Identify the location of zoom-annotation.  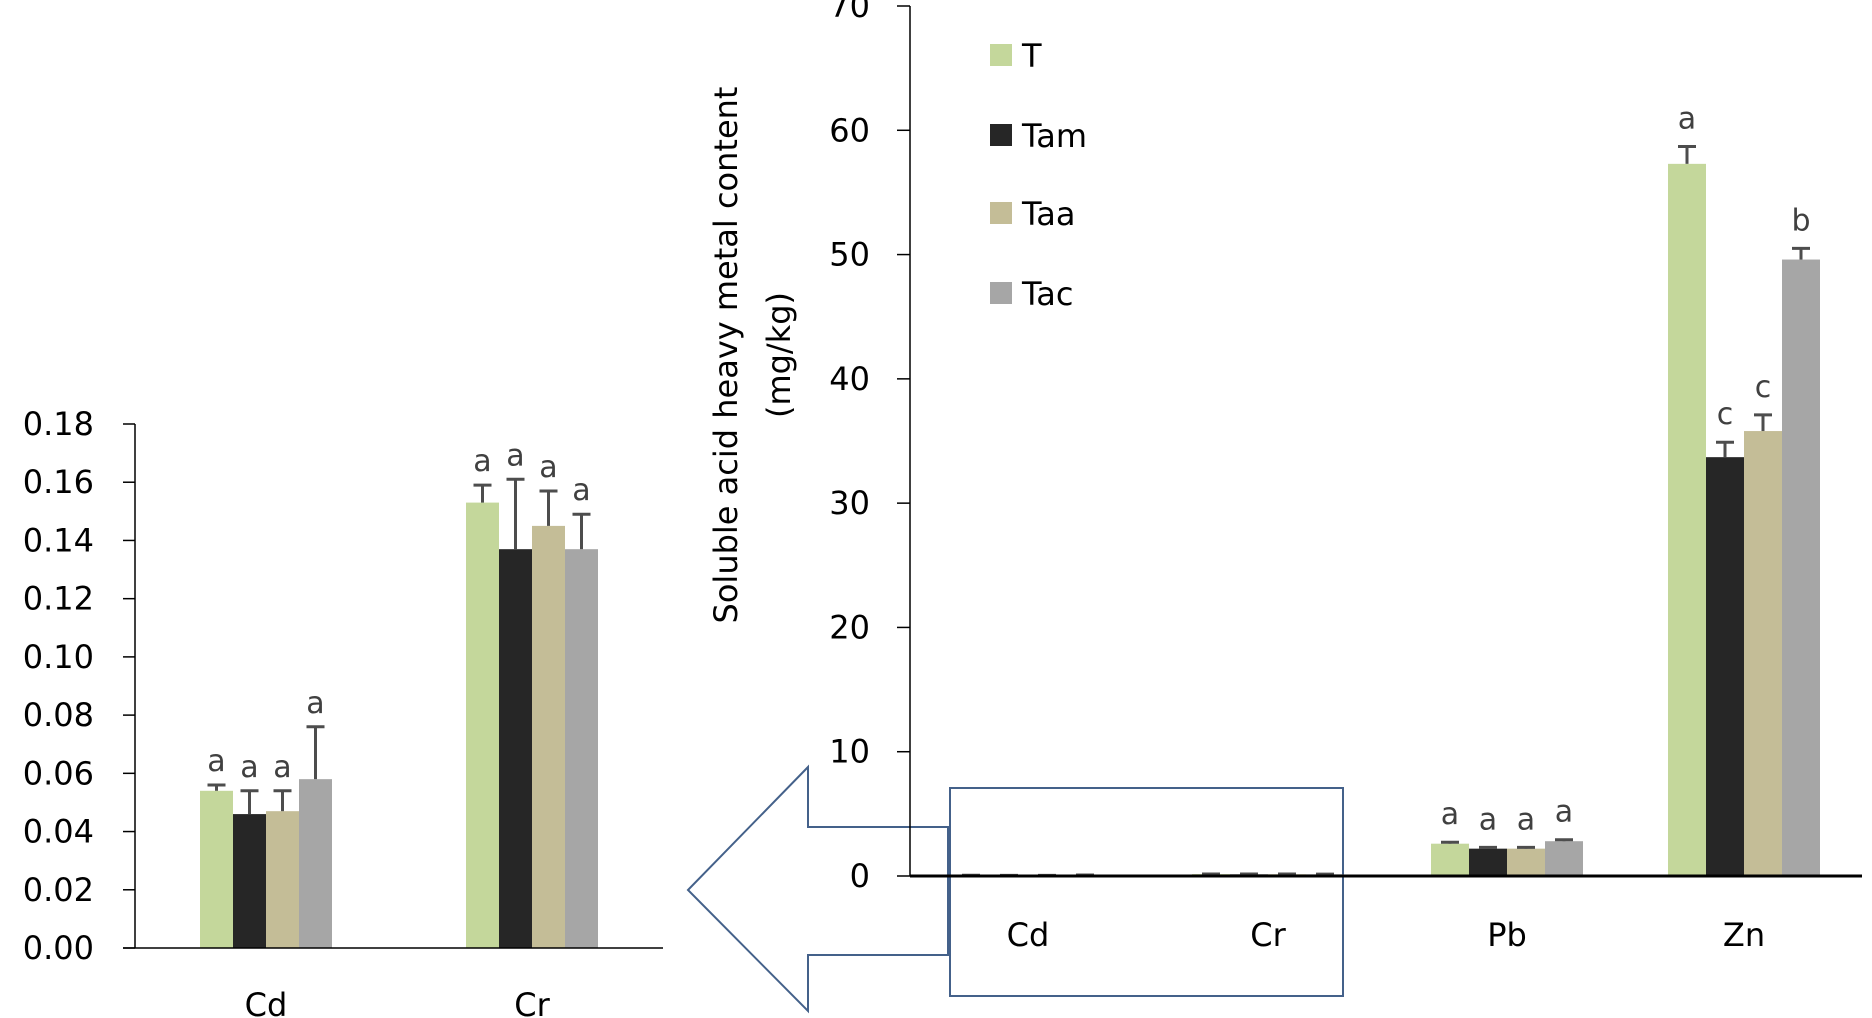
(1015, 889).